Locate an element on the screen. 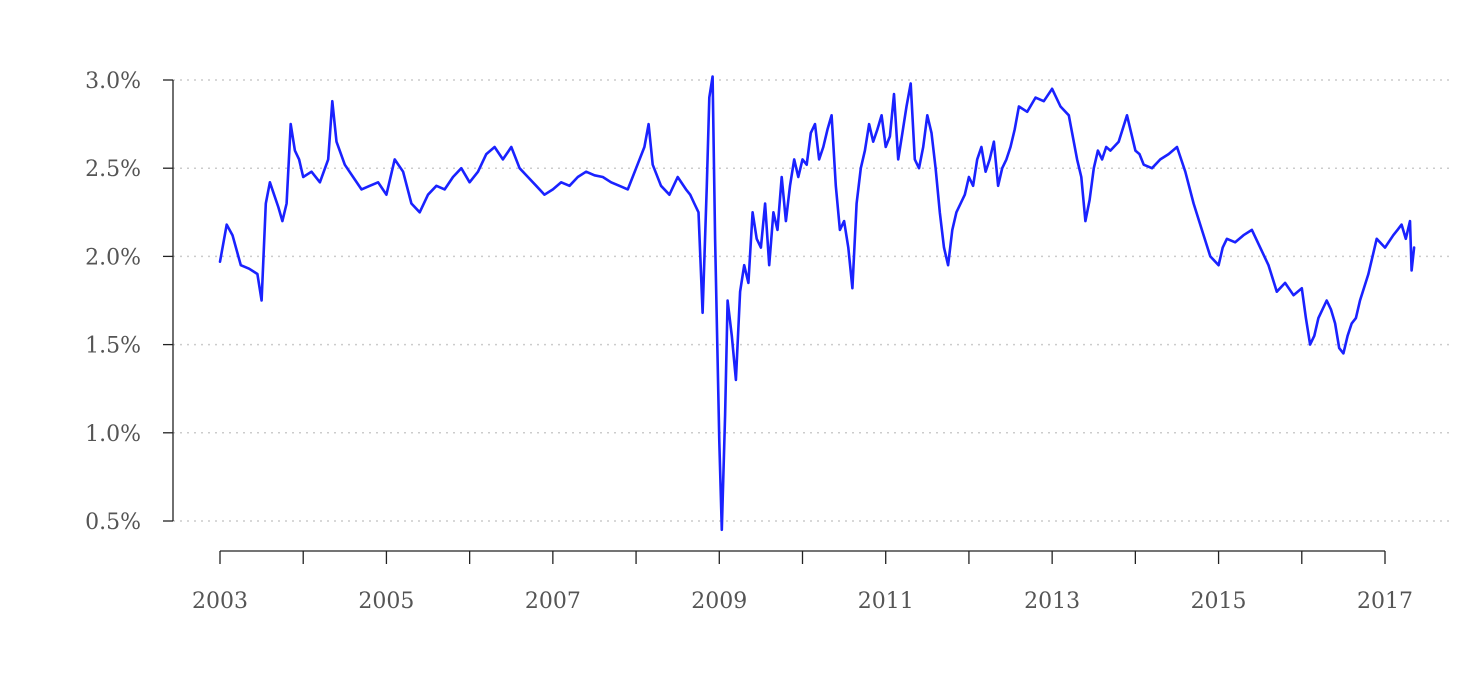  y-tick-label: 1.5% is located at coordinates (113, 346).